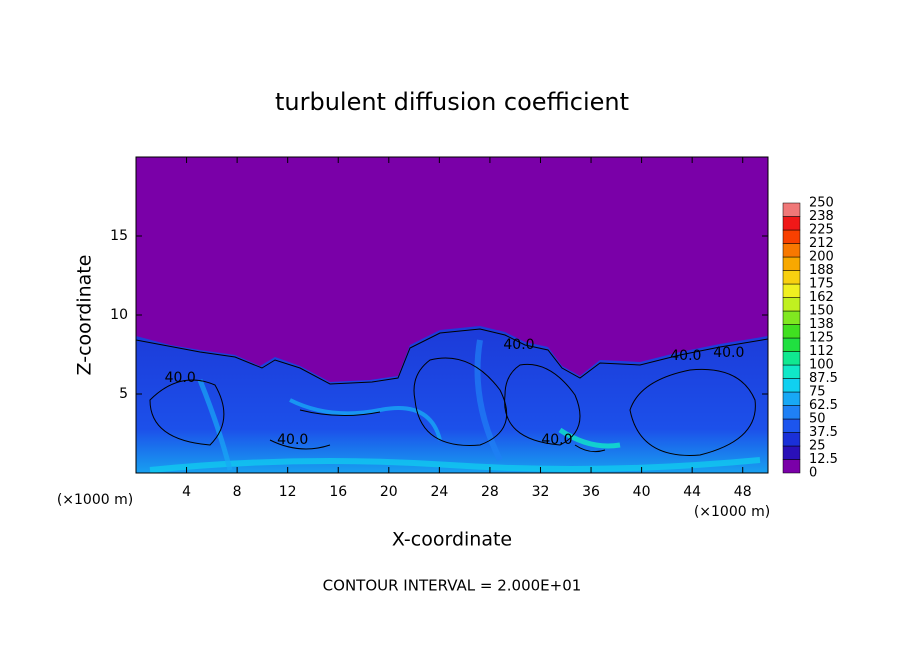 Image resolution: width=904 pixels, height=654 pixels. Describe the element at coordinates (452, 540) in the screenshot. I see `x-axis-label: X-coordinate` at that location.